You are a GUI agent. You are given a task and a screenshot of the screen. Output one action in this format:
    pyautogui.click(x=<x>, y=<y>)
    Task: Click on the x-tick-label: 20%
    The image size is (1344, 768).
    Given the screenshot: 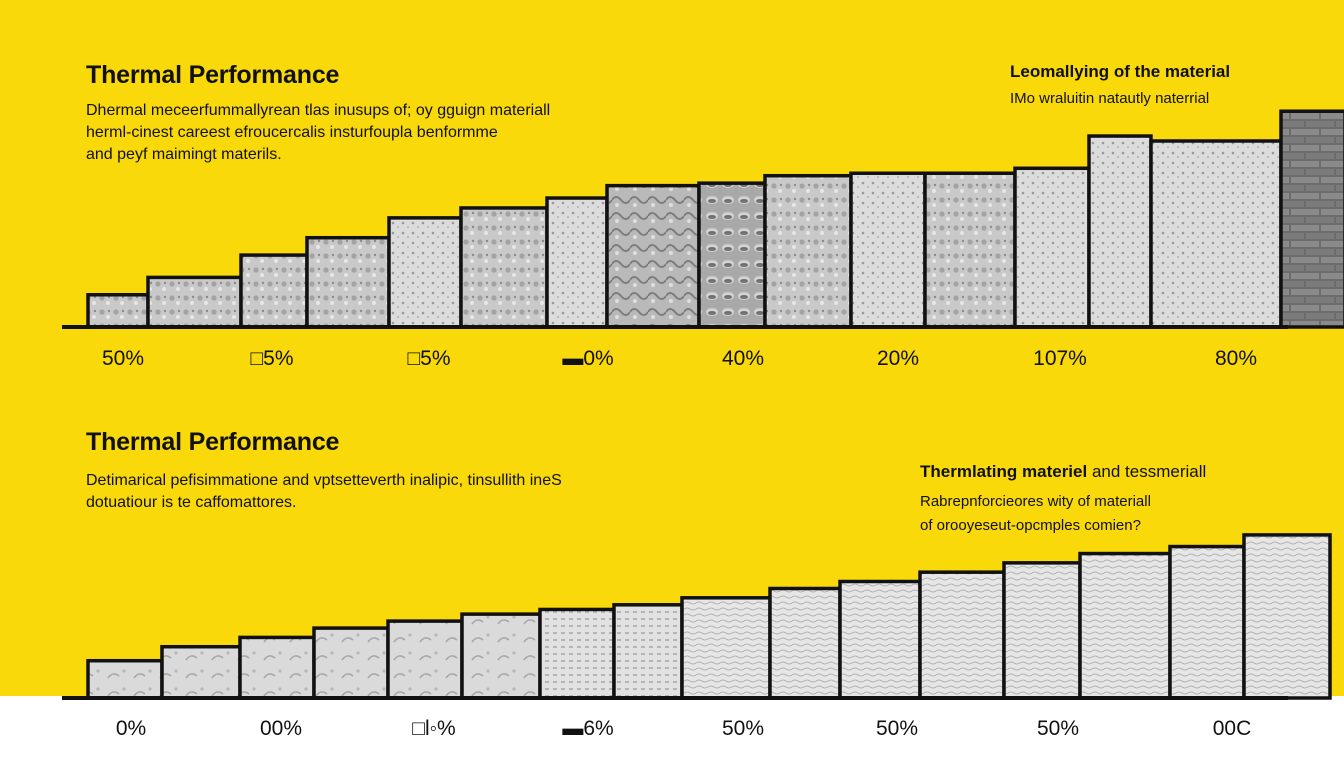 What is the action you would take?
    pyautogui.click(x=898, y=358)
    